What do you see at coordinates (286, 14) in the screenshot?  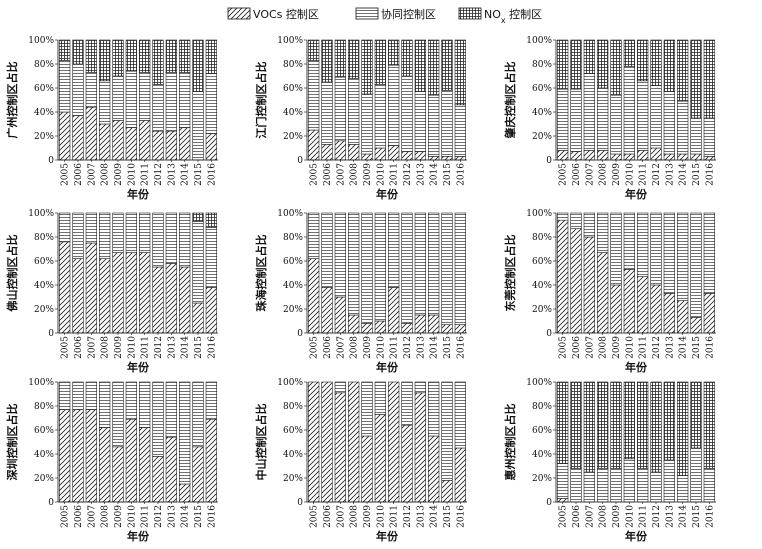 I see `legend-label-voc: VOCs 控制区` at bounding box center [286, 14].